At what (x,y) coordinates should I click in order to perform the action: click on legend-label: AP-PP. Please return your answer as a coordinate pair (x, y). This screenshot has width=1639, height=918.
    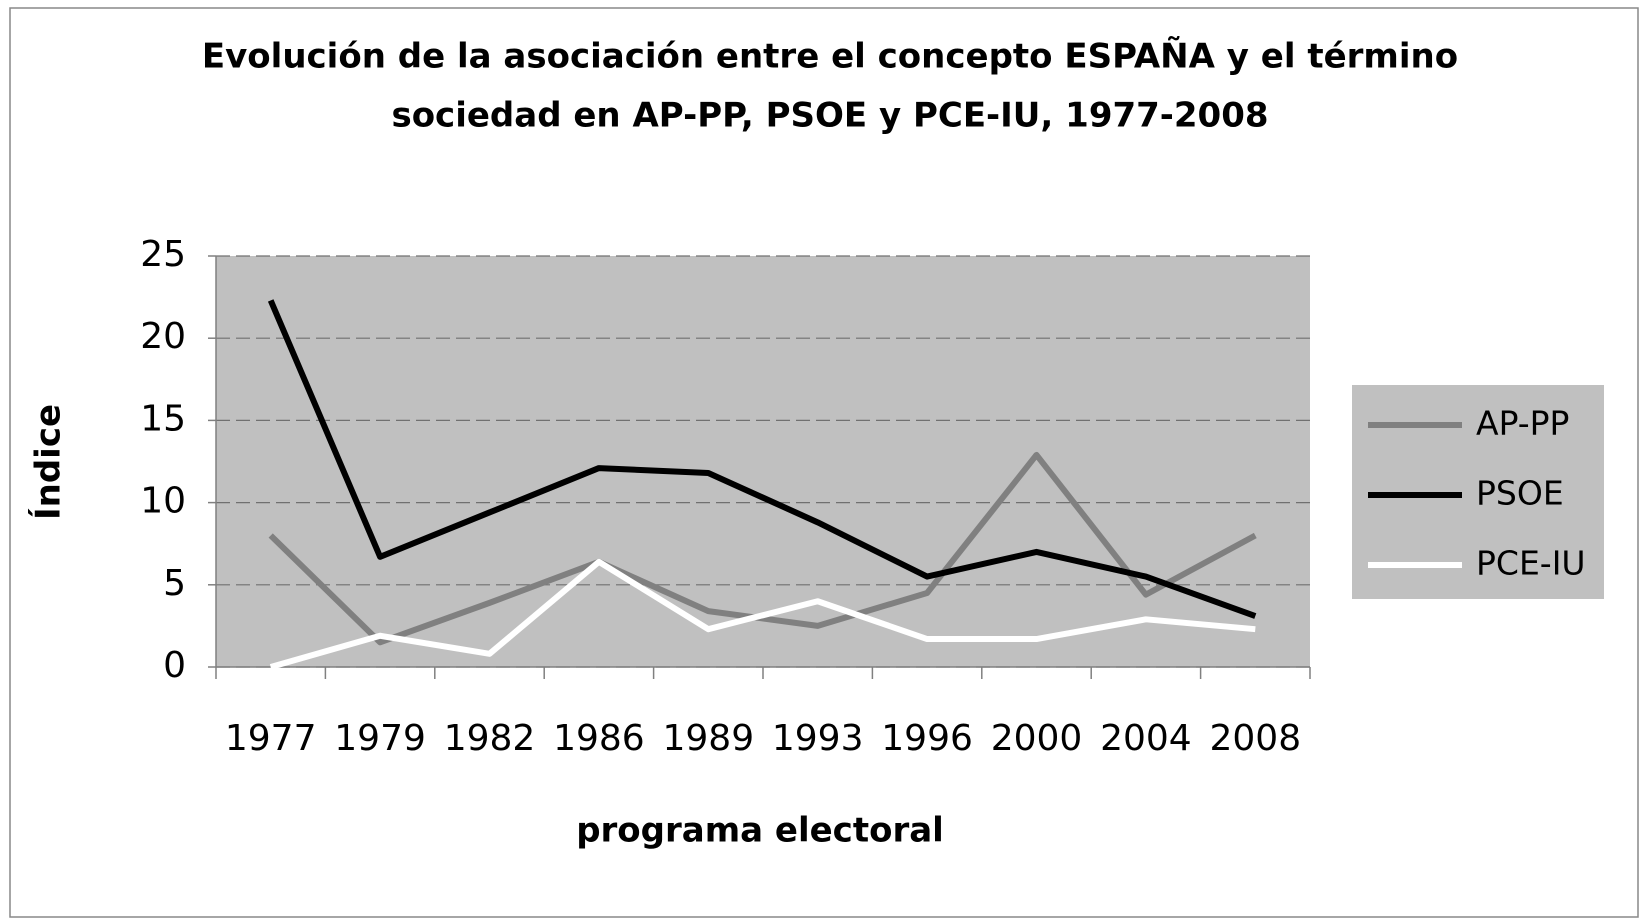
    Looking at the image, I should click on (1522, 423).